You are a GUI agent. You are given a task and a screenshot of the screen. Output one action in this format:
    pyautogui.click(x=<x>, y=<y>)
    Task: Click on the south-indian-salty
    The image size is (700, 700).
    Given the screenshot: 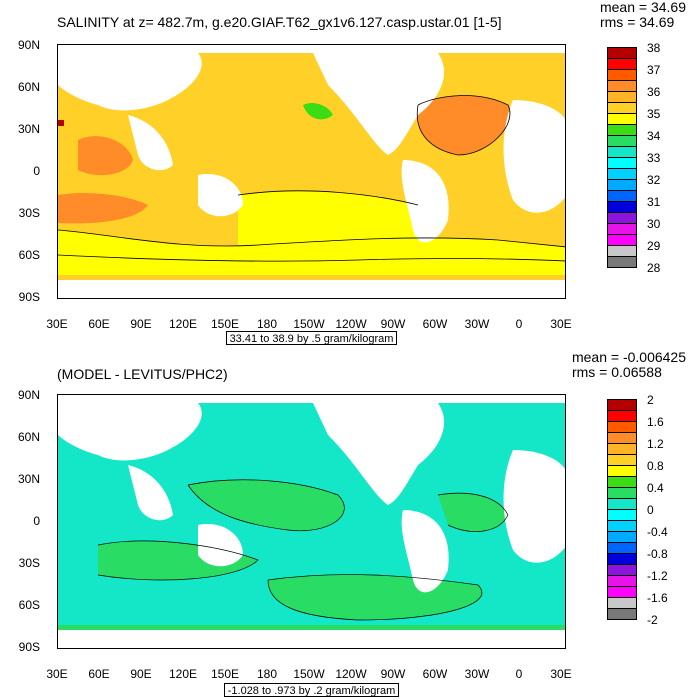 What is the action you would take?
    pyautogui.click(x=103, y=208)
    